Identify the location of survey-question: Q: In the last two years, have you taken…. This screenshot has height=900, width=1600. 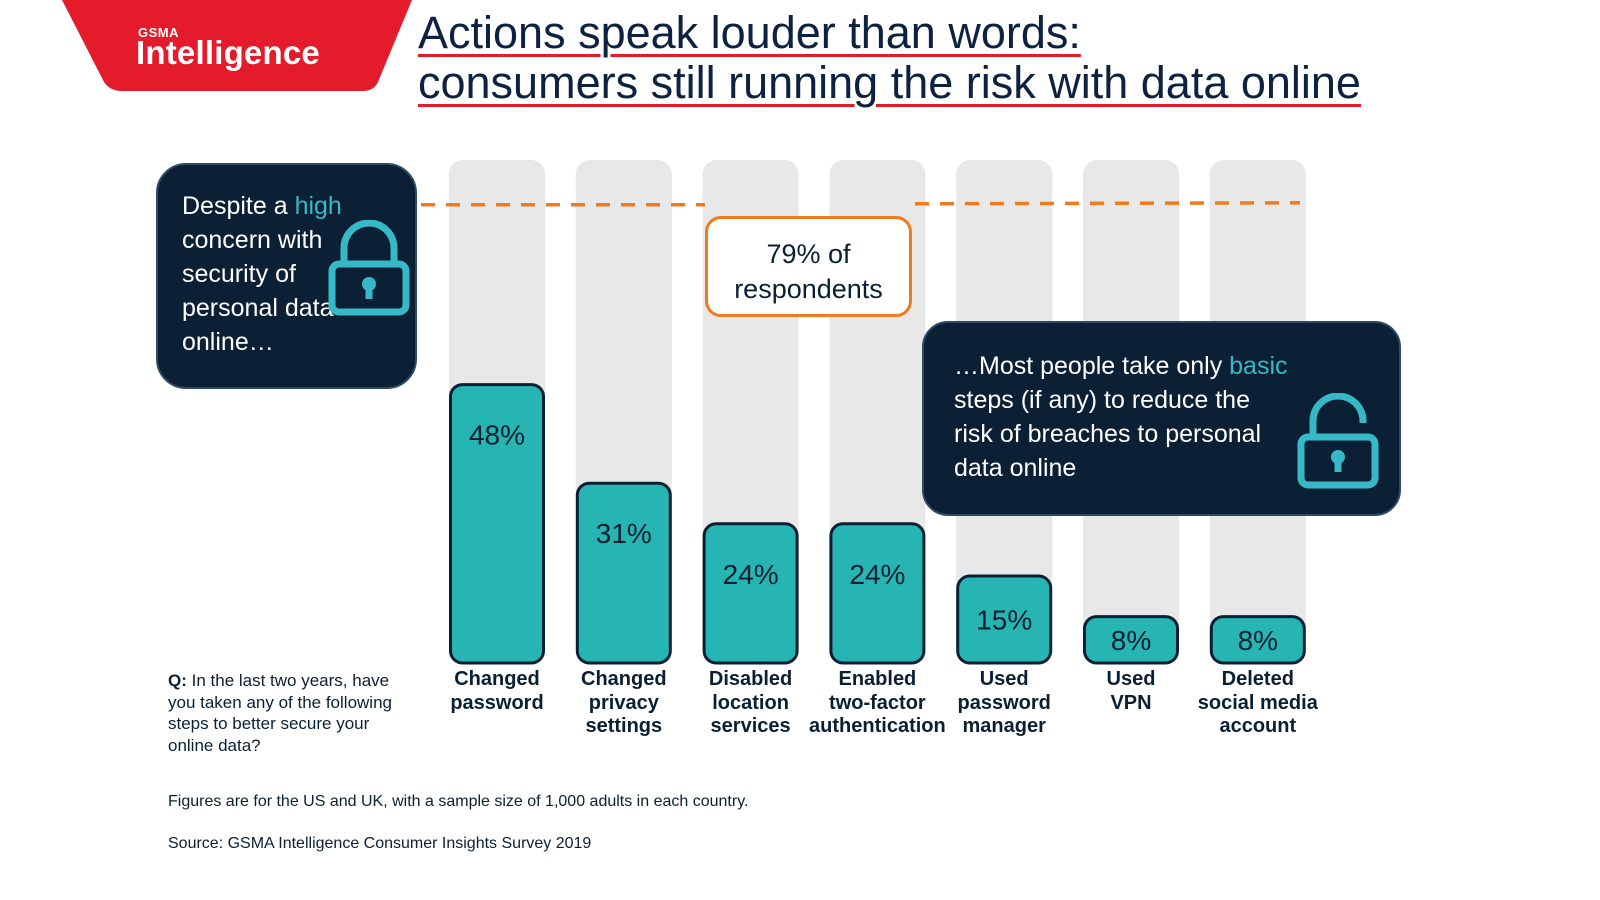
(283, 713).